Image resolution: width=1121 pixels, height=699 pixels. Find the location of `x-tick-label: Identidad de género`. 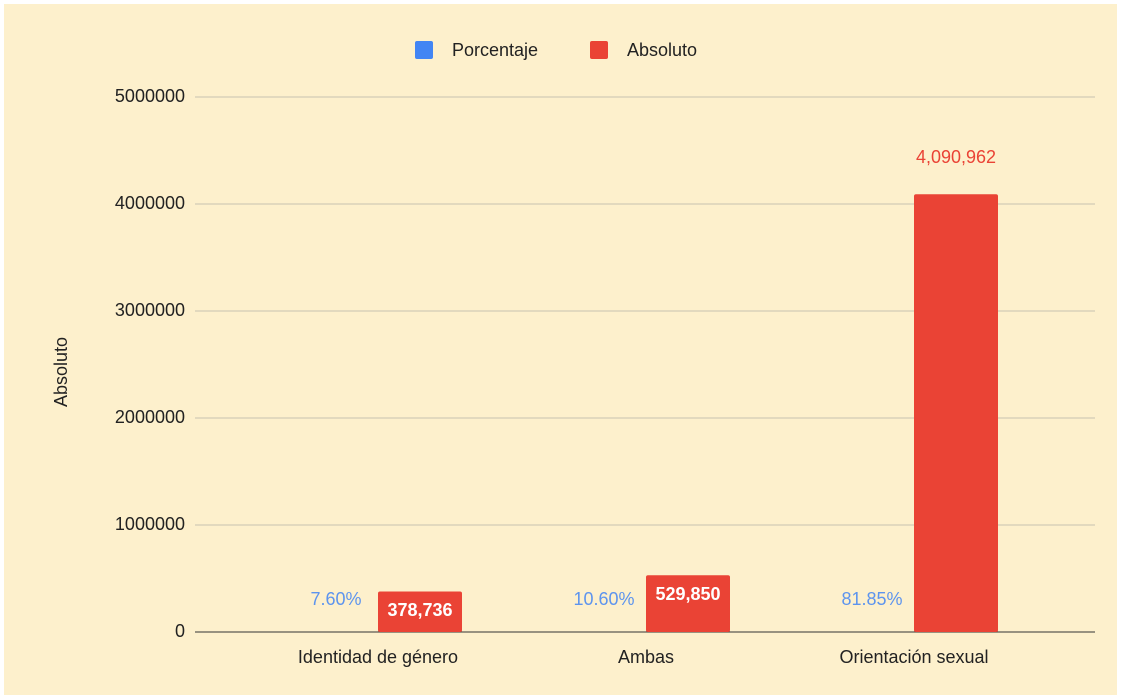

x-tick-label: Identidad de género is located at coordinates (378, 657).